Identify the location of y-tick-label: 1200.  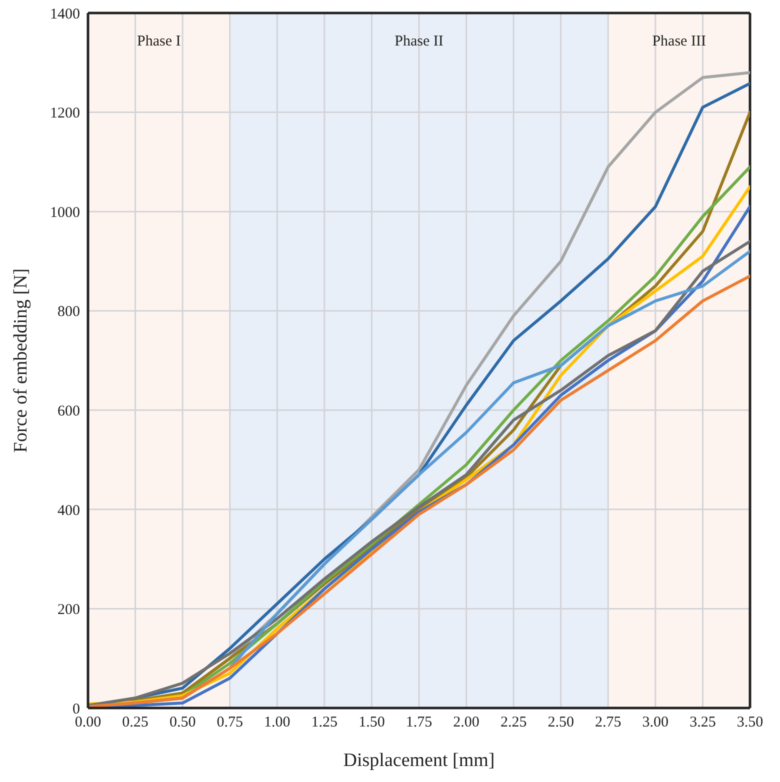
(65, 114).